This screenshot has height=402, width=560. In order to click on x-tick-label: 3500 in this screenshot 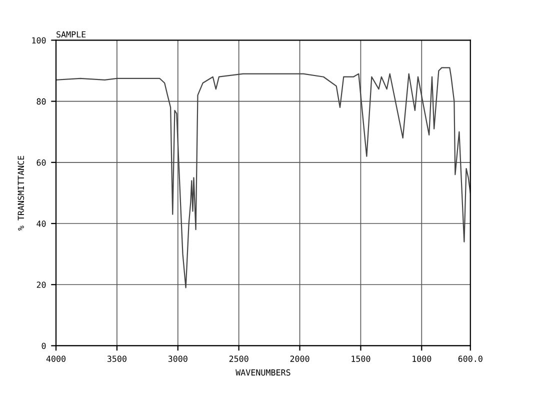, I will do `click(116, 359)`.